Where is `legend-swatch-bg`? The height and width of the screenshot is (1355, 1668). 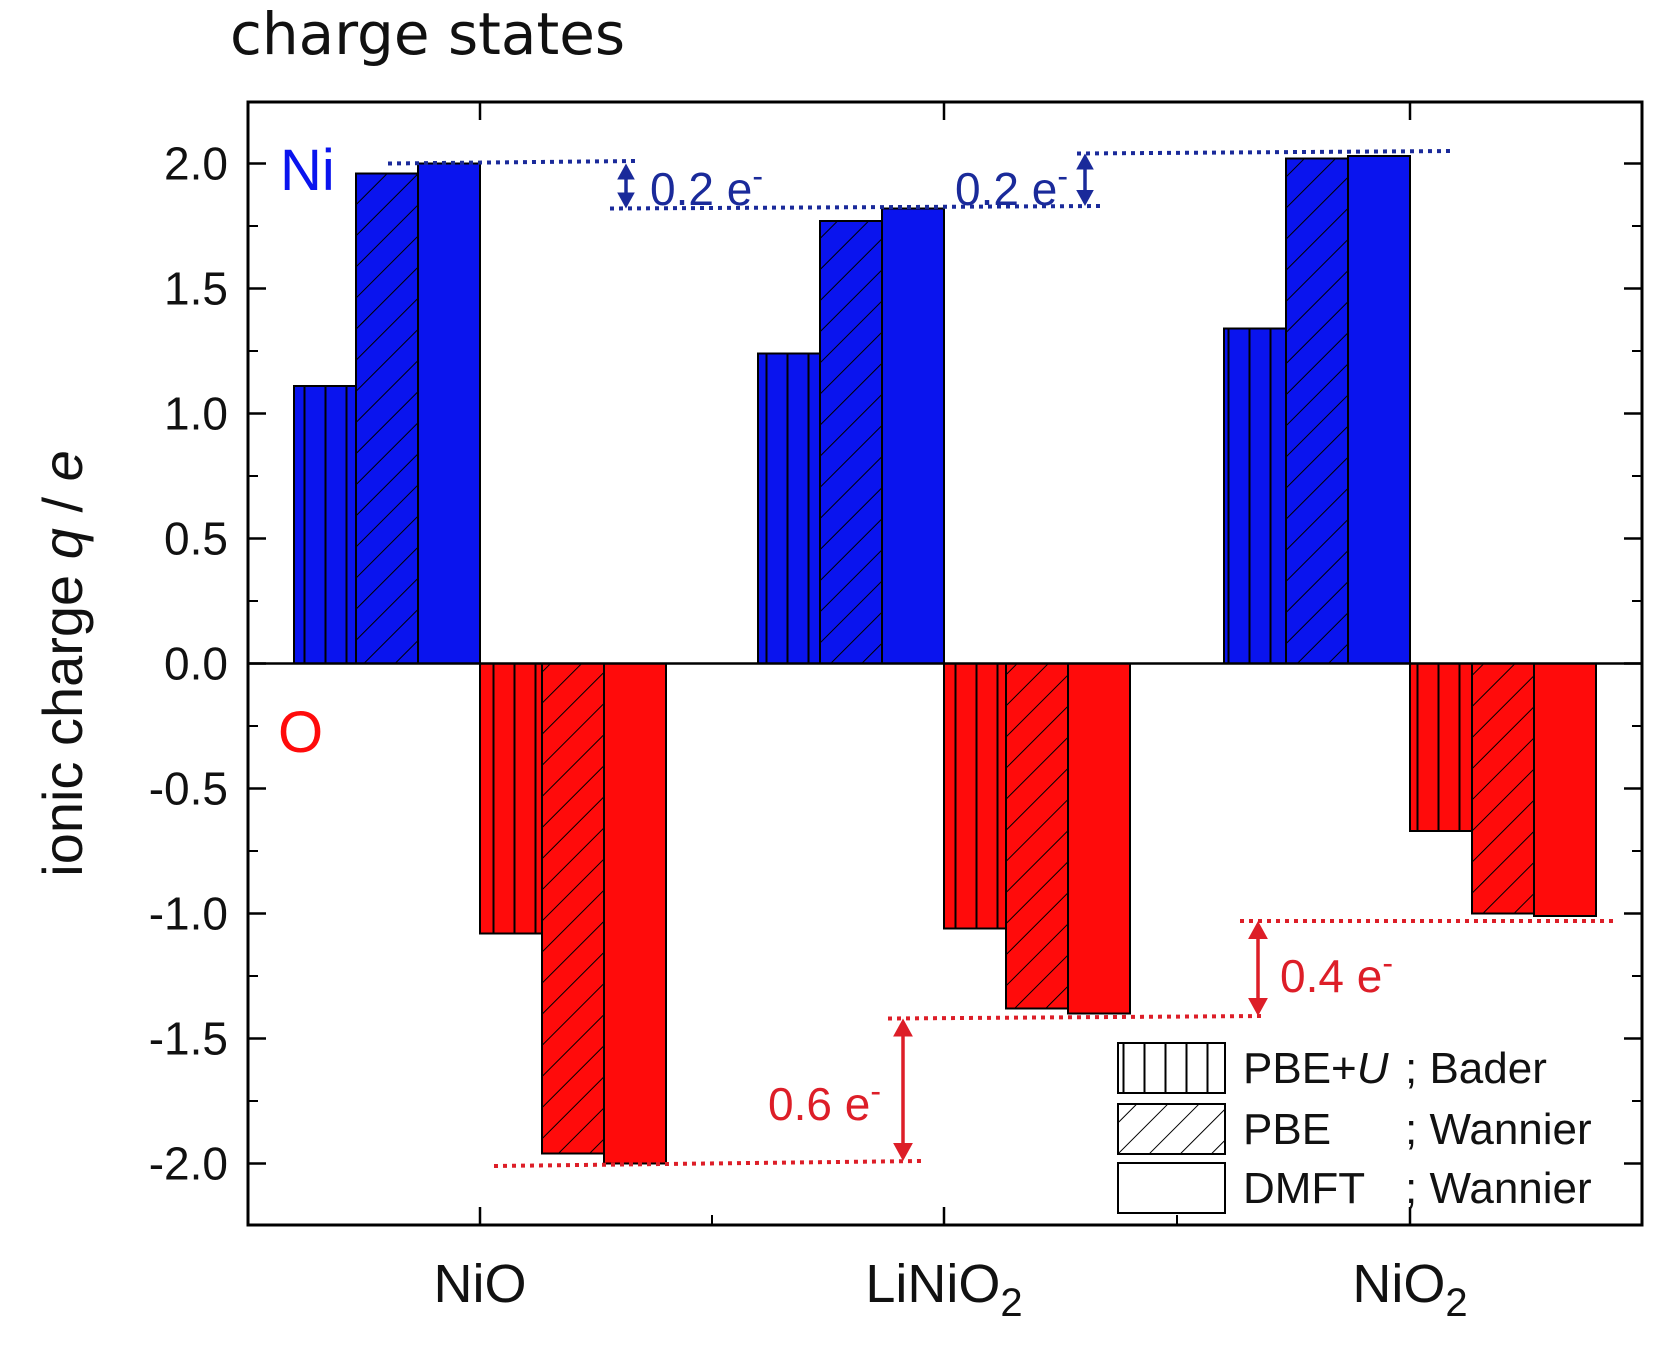
legend-swatch-bg is located at coordinates (1171, 1188).